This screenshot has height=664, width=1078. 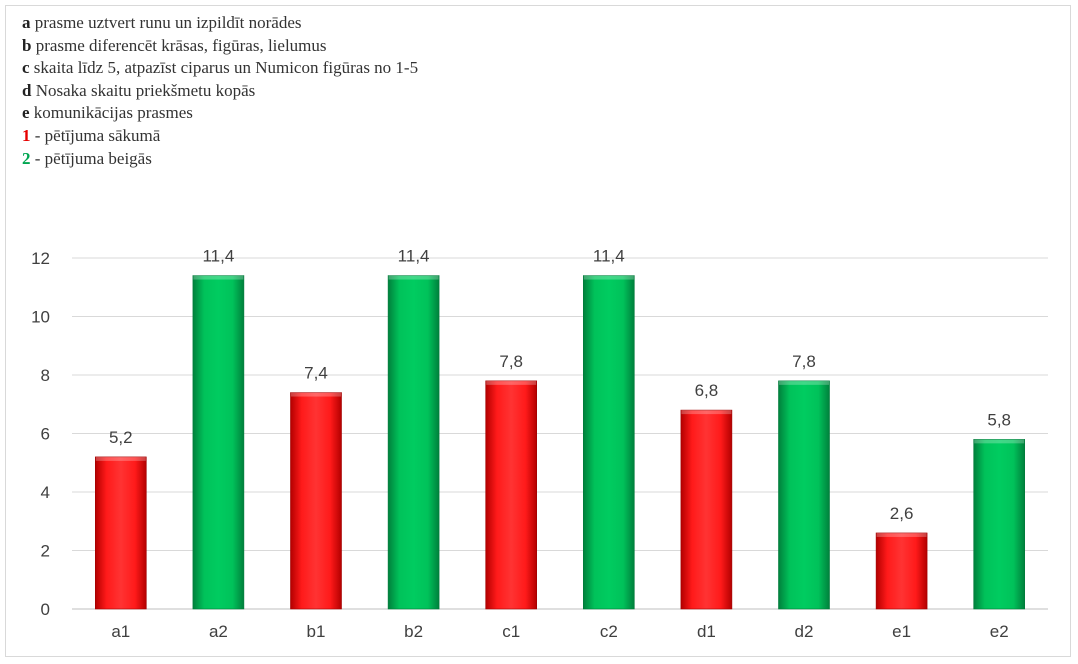 I want to click on legend-key: 2, so click(x=26, y=158).